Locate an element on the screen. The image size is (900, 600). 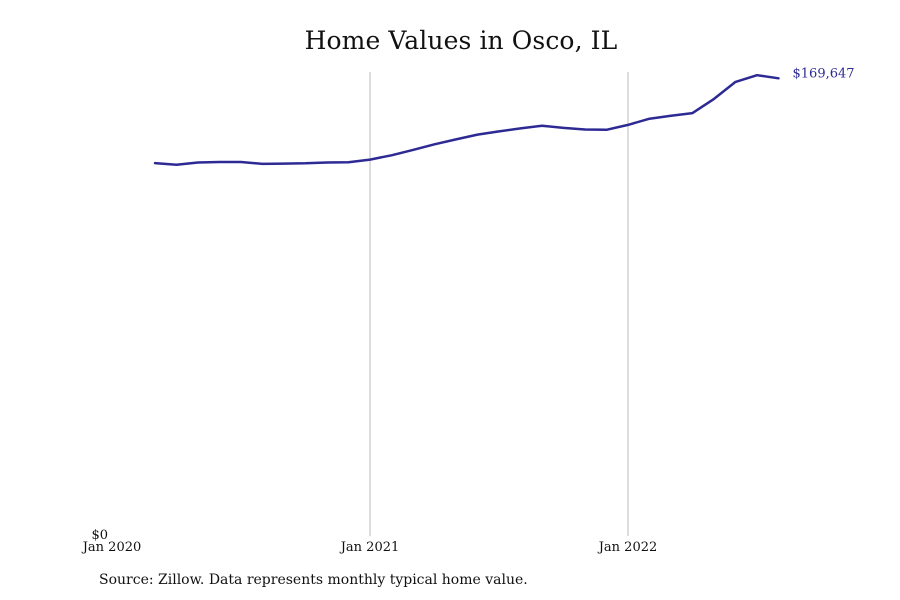
x-tick-label: Jan 2022 is located at coordinates (627, 547).